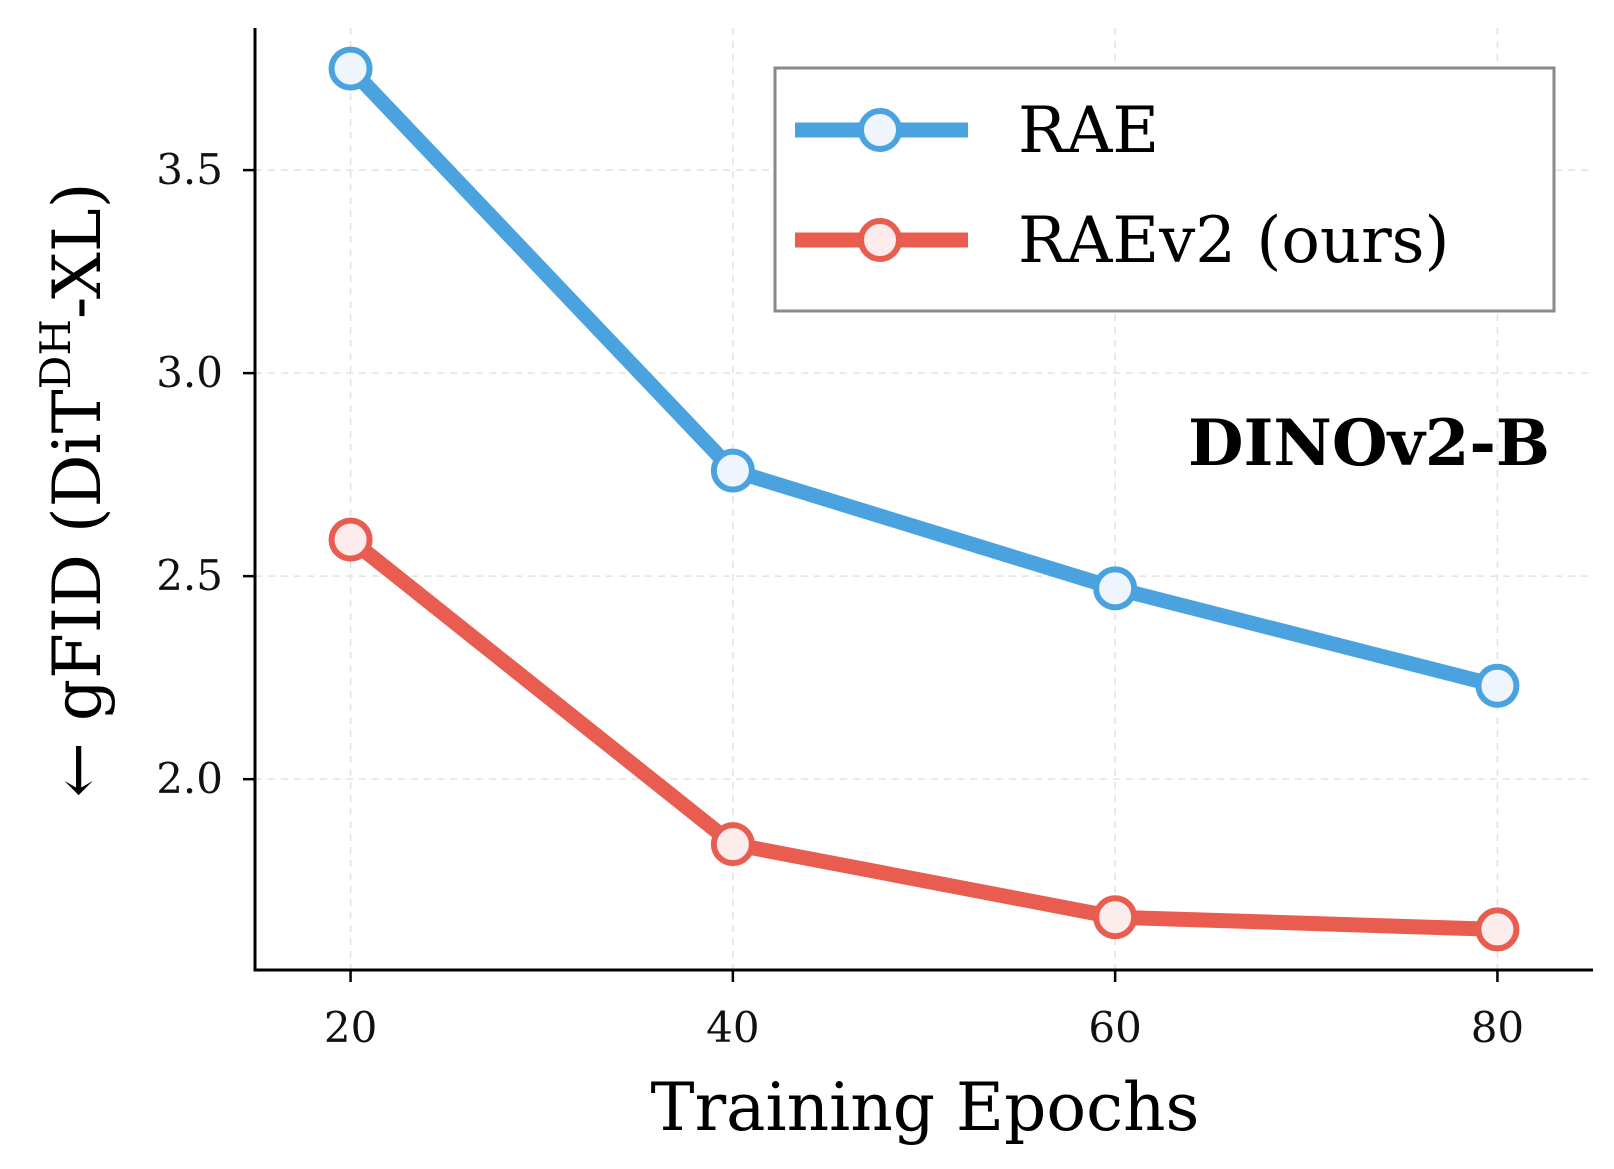 Image resolution: width=1614 pixels, height=1169 pixels. I want to click on legend-label-0: RAE, so click(1088, 131).